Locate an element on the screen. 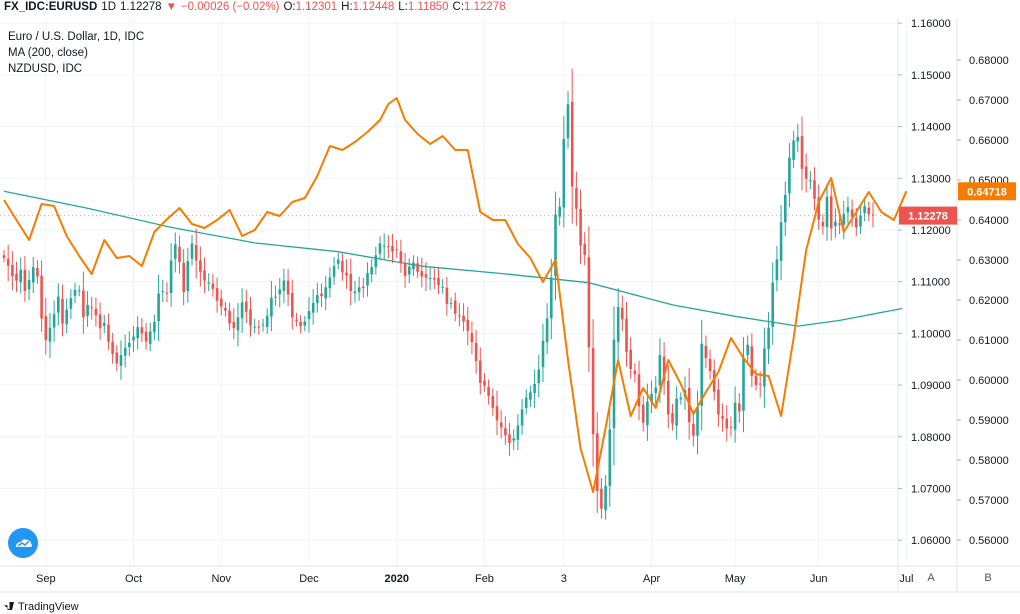 The width and height of the screenshot is (1020, 614). auto-scale-button: A is located at coordinates (931, 578).